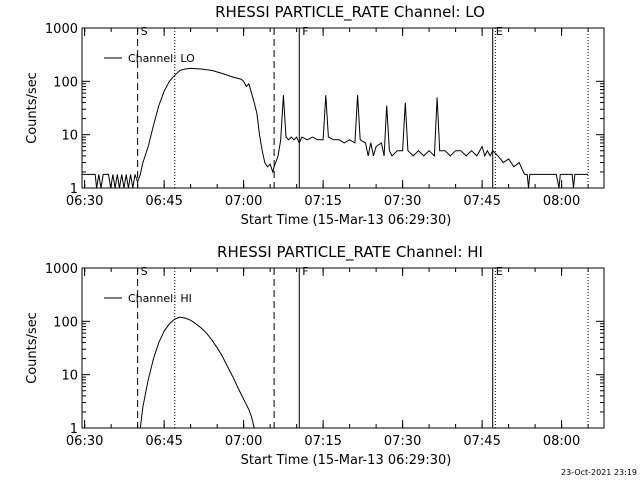 This screenshot has width=640, height=480. Describe the element at coordinates (346, 460) in the screenshot. I see `x-axis-label-hi: Start Time (15-Mar-13 06:29:30)` at that location.